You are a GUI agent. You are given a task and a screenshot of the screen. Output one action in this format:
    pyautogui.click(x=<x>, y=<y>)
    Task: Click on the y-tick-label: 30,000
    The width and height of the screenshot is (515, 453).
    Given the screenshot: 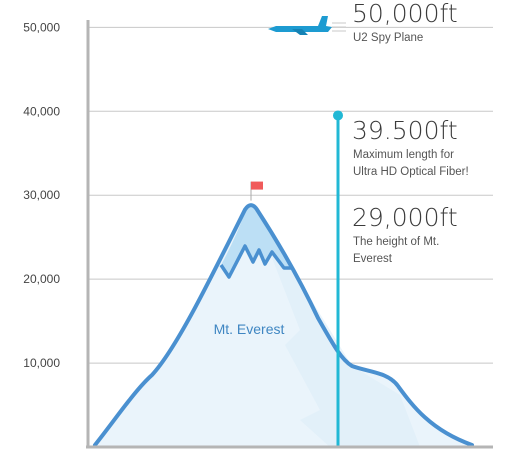 What is the action you would take?
    pyautogui.click(x=41, y=195)
    